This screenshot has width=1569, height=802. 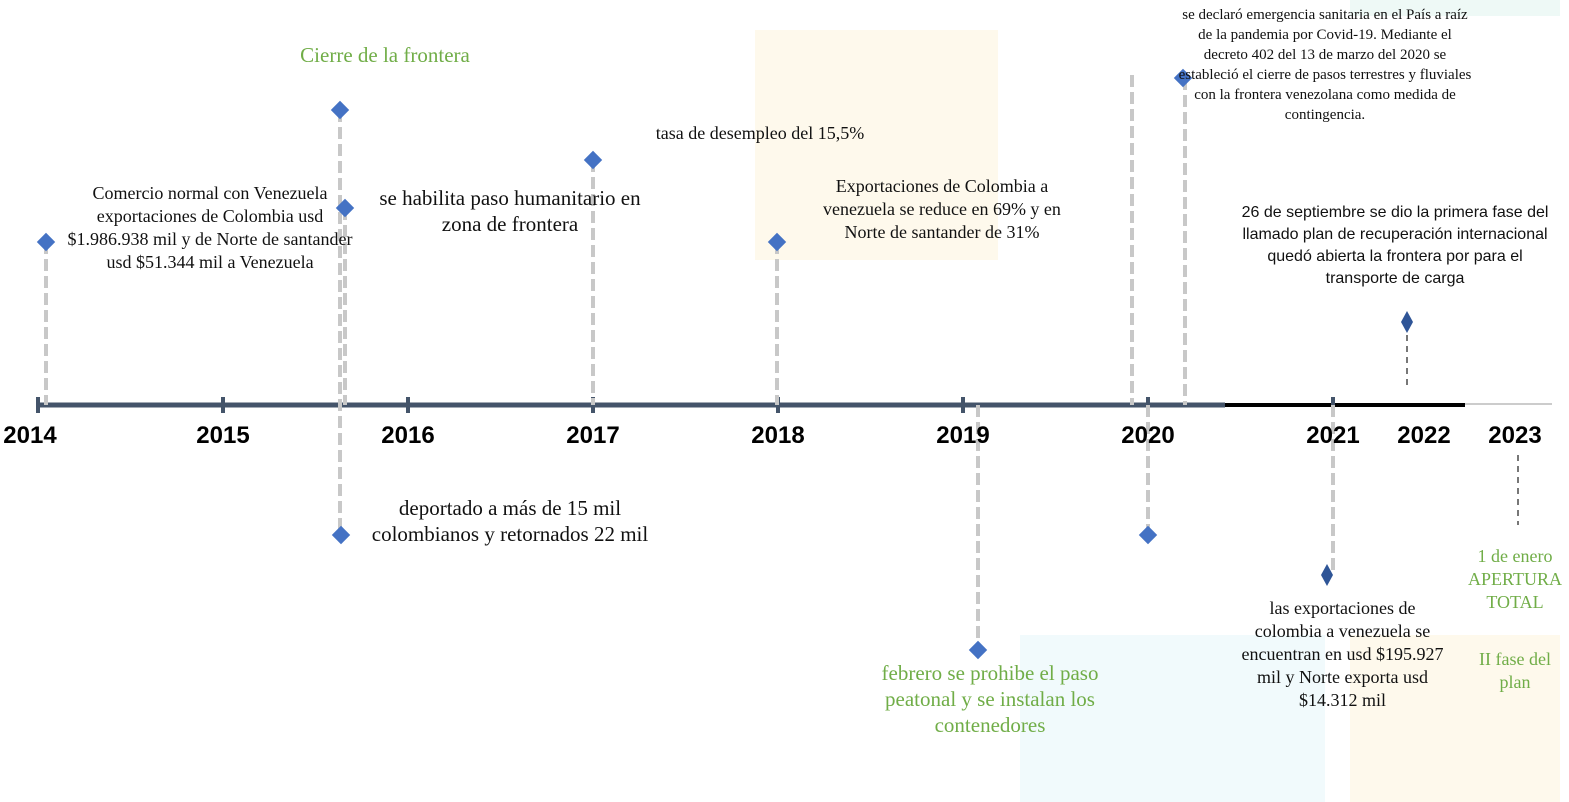 What do you see at coordinates (1515, 579) in the screenshot?
I see `event-text: 1 de enero APERTURA TOTAL` at bounding box center [1515, 579].